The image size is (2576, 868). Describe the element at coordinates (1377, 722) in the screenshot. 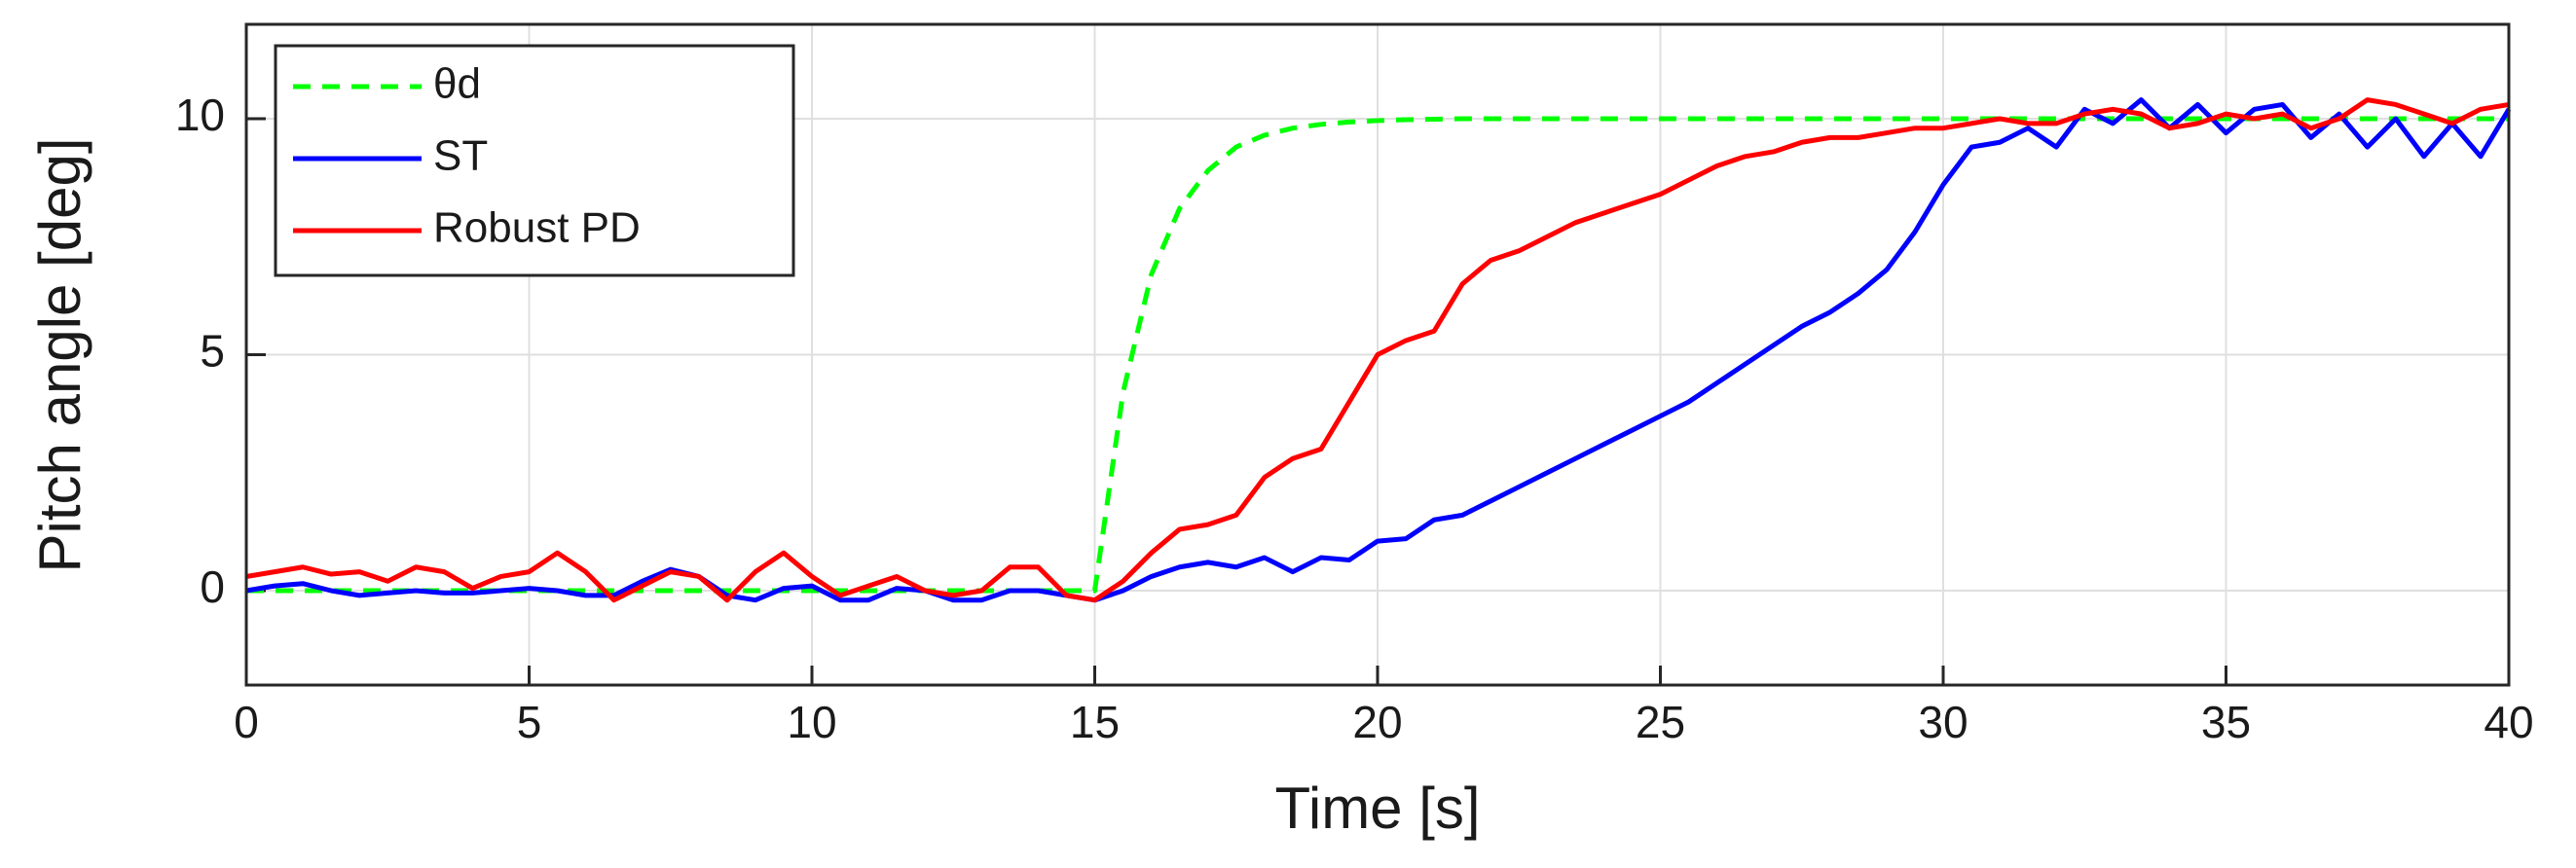

I see `x-tick-label: 20` at that location.